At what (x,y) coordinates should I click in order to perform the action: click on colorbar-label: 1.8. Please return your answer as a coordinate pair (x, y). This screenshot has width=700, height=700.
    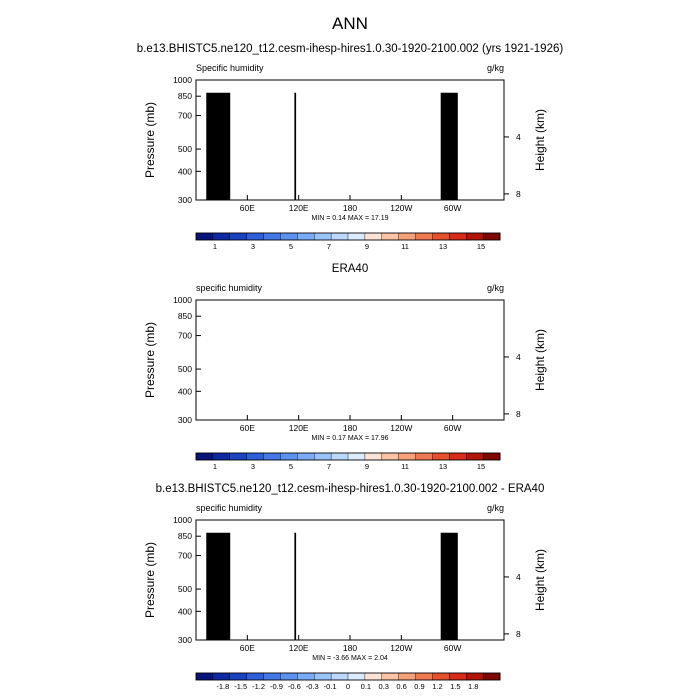
    Looking at the image, I should click on (473, 686).